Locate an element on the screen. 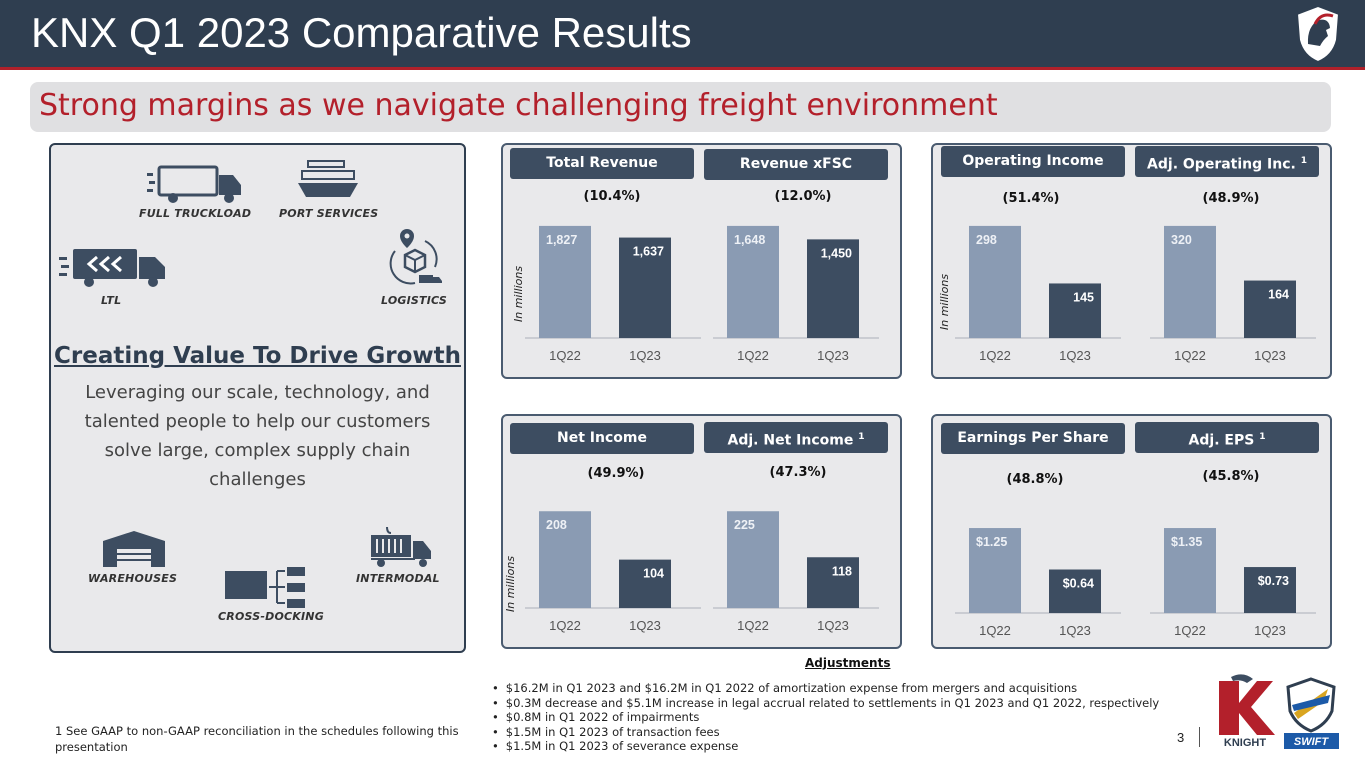  service-port-services: PORT SERVICES is located at coordinates (329, 213).